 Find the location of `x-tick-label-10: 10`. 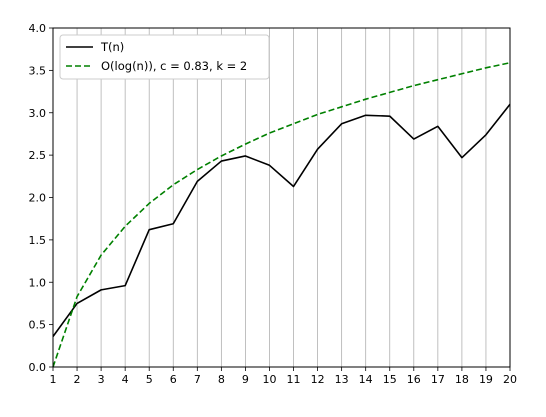

x-tick-label-10: 10 is located at coordinates (269, 379).